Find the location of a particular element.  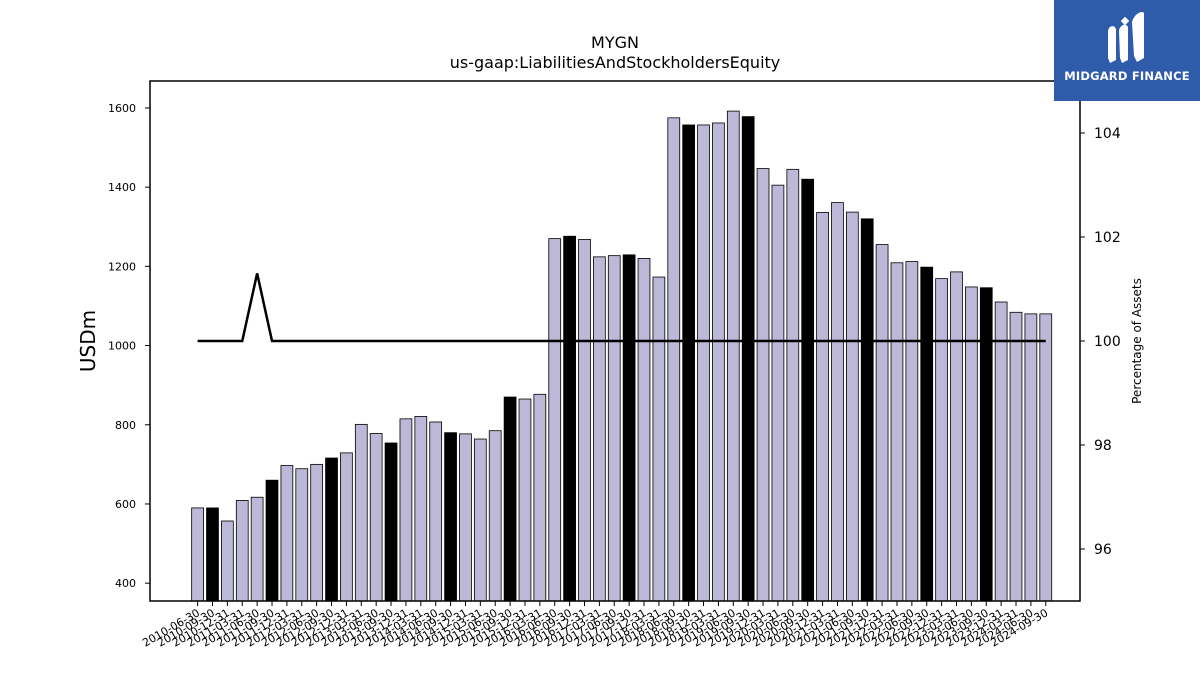

brand-logo: MIDGARD FINANCE is located at coordinates (1127, 50).